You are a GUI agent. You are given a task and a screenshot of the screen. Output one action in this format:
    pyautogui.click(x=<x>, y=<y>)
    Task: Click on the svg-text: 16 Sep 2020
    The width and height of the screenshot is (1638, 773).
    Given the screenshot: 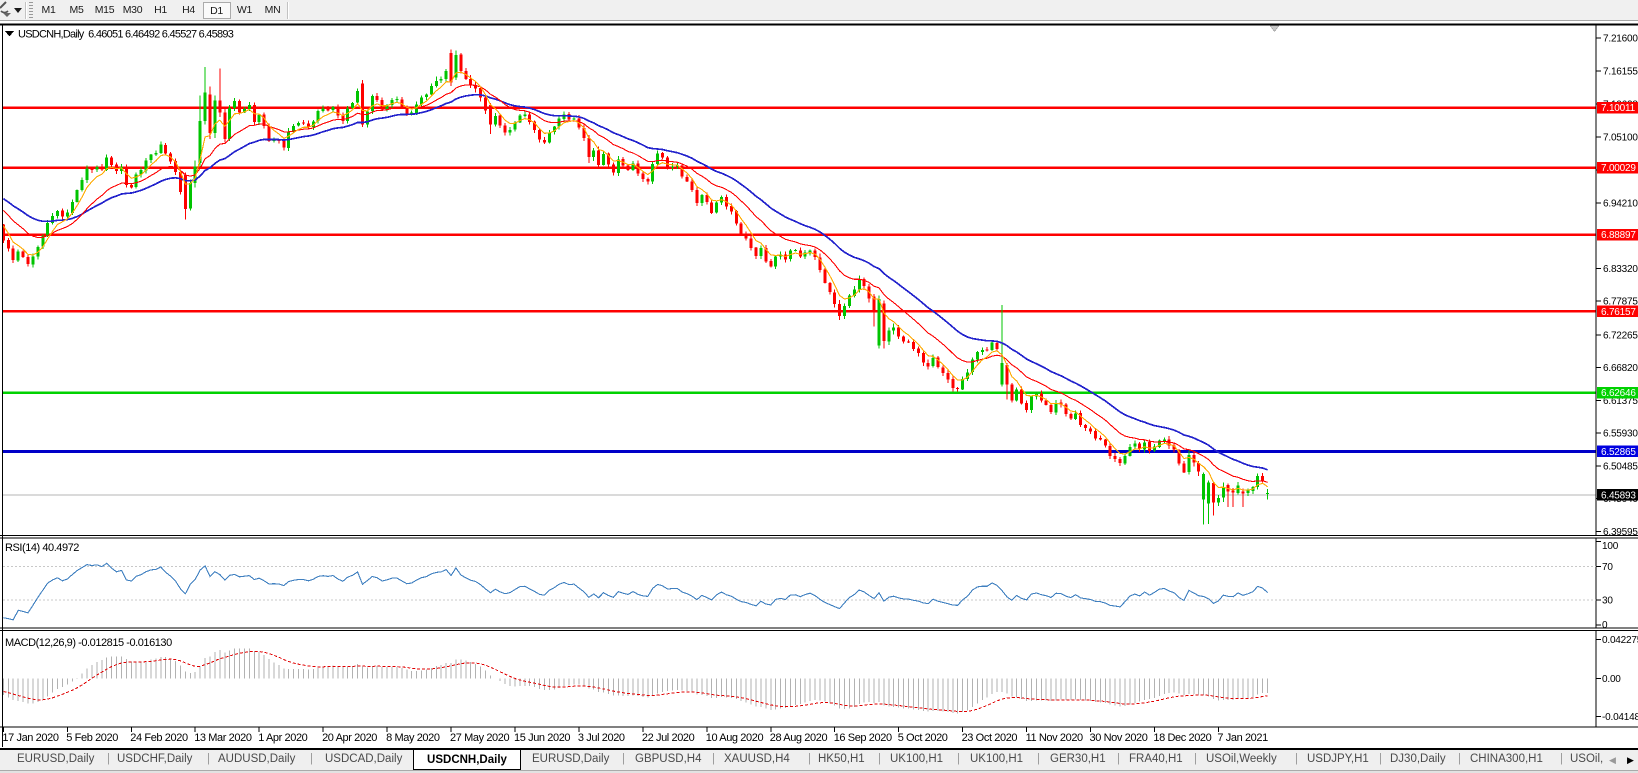 What is the action you would take?
    pyautogui.click(x=863, y=738)
    